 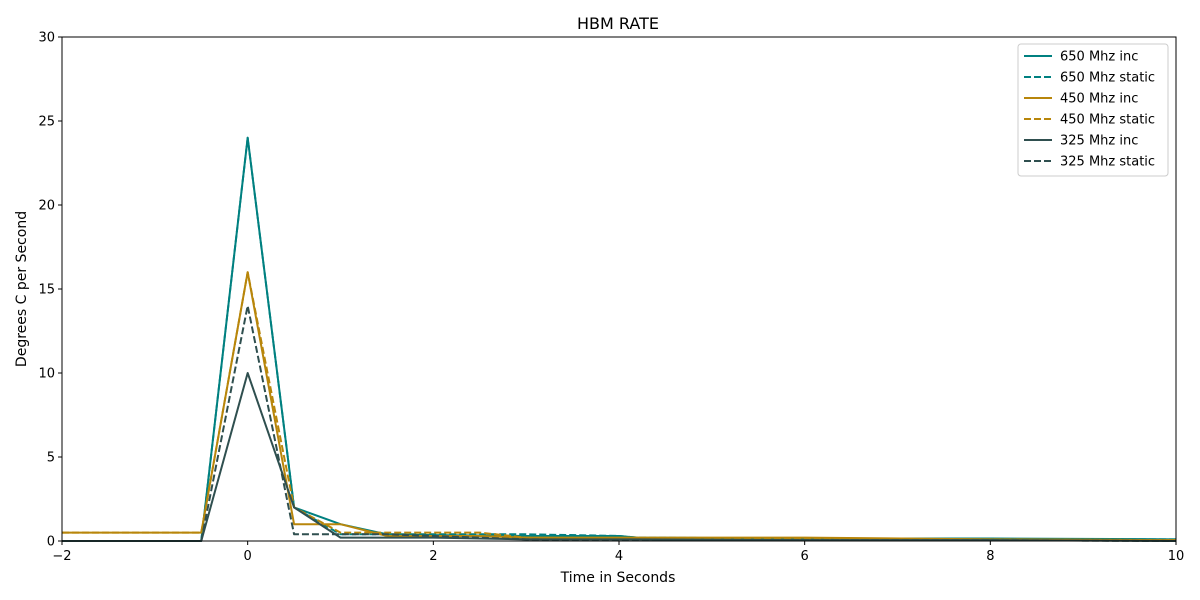 I want to click on y-tick-label: 30, so click(x=46, y=38).